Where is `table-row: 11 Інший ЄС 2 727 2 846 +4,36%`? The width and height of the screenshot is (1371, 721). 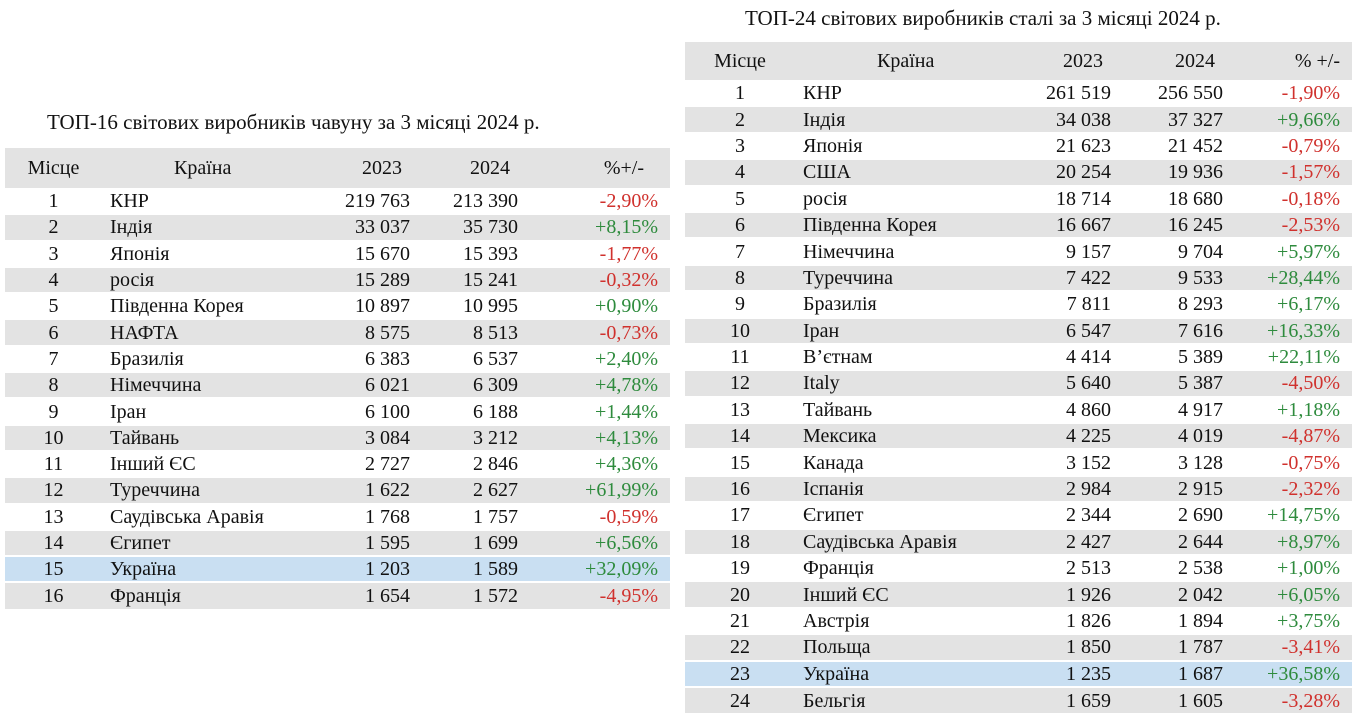 table-row: 11 Інший ЄС 2 727 2 846 +4,36% is located at coordinates (337, 463).